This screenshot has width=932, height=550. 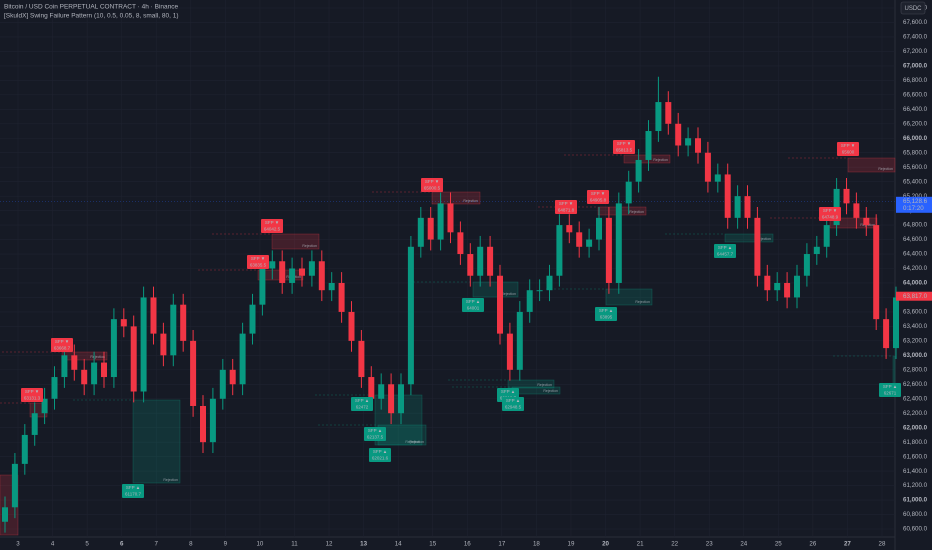 I want to click on y-tick-label: 65,600.0, so click(x=915, y=167).